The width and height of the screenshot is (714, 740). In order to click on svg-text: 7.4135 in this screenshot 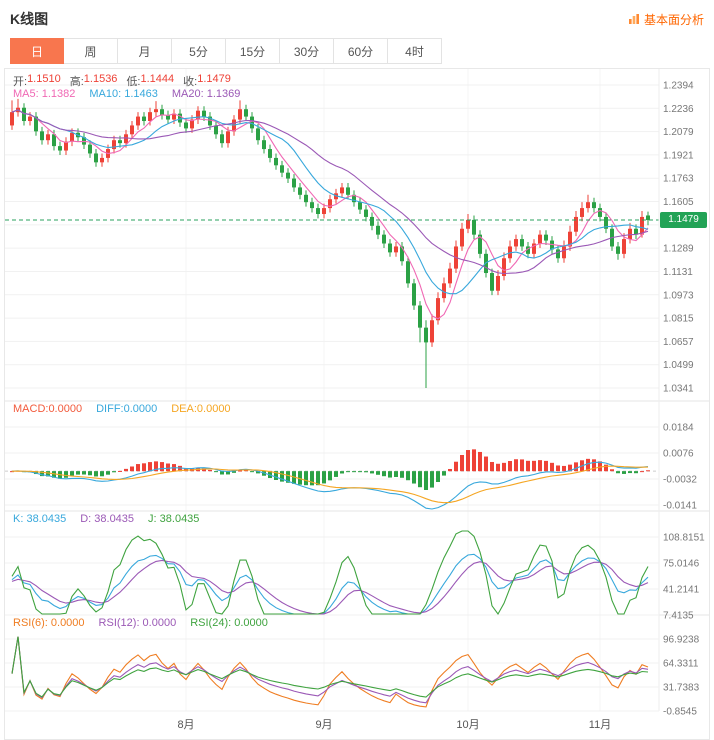, I will do `click(678, 616)`.